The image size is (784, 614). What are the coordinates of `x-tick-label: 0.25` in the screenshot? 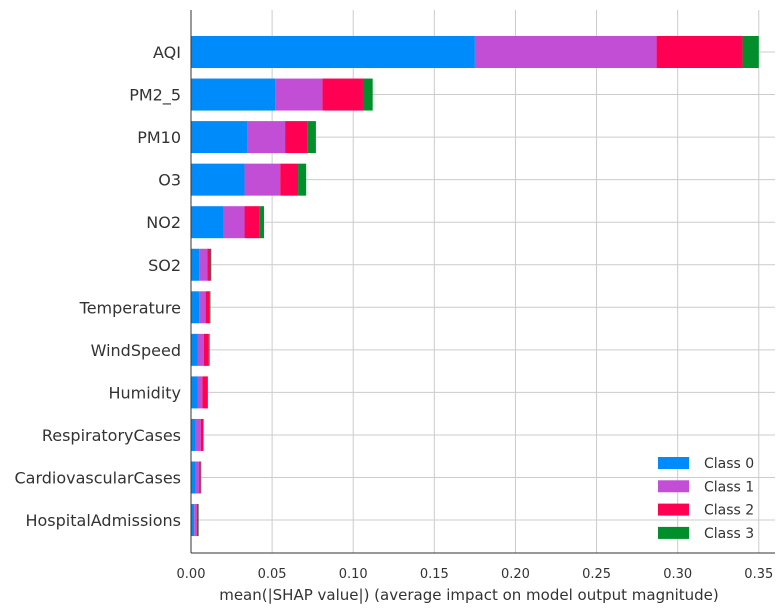 It's located at (596, 574).